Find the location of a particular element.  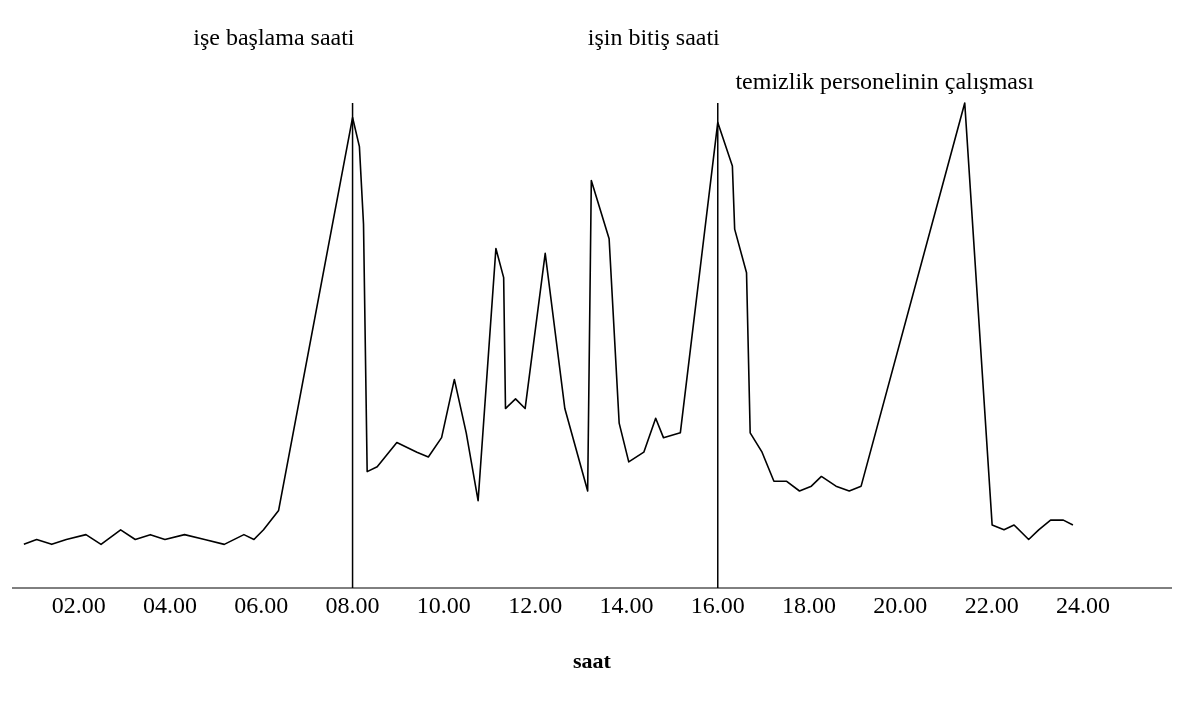

x-tick-label: 02.00 is located at coordinates (78, 605).